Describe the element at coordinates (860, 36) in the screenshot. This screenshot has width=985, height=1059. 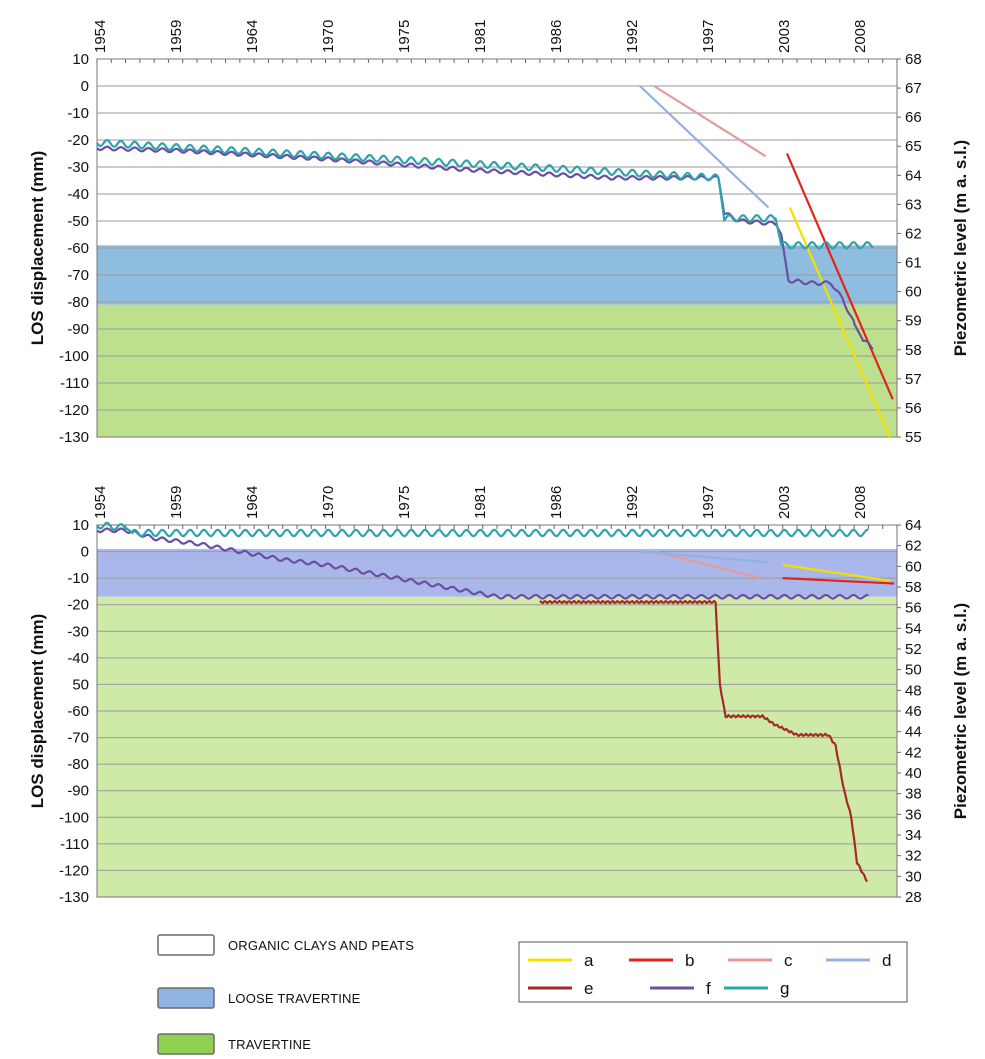
I see `x-tick-label: 2008` at that location.